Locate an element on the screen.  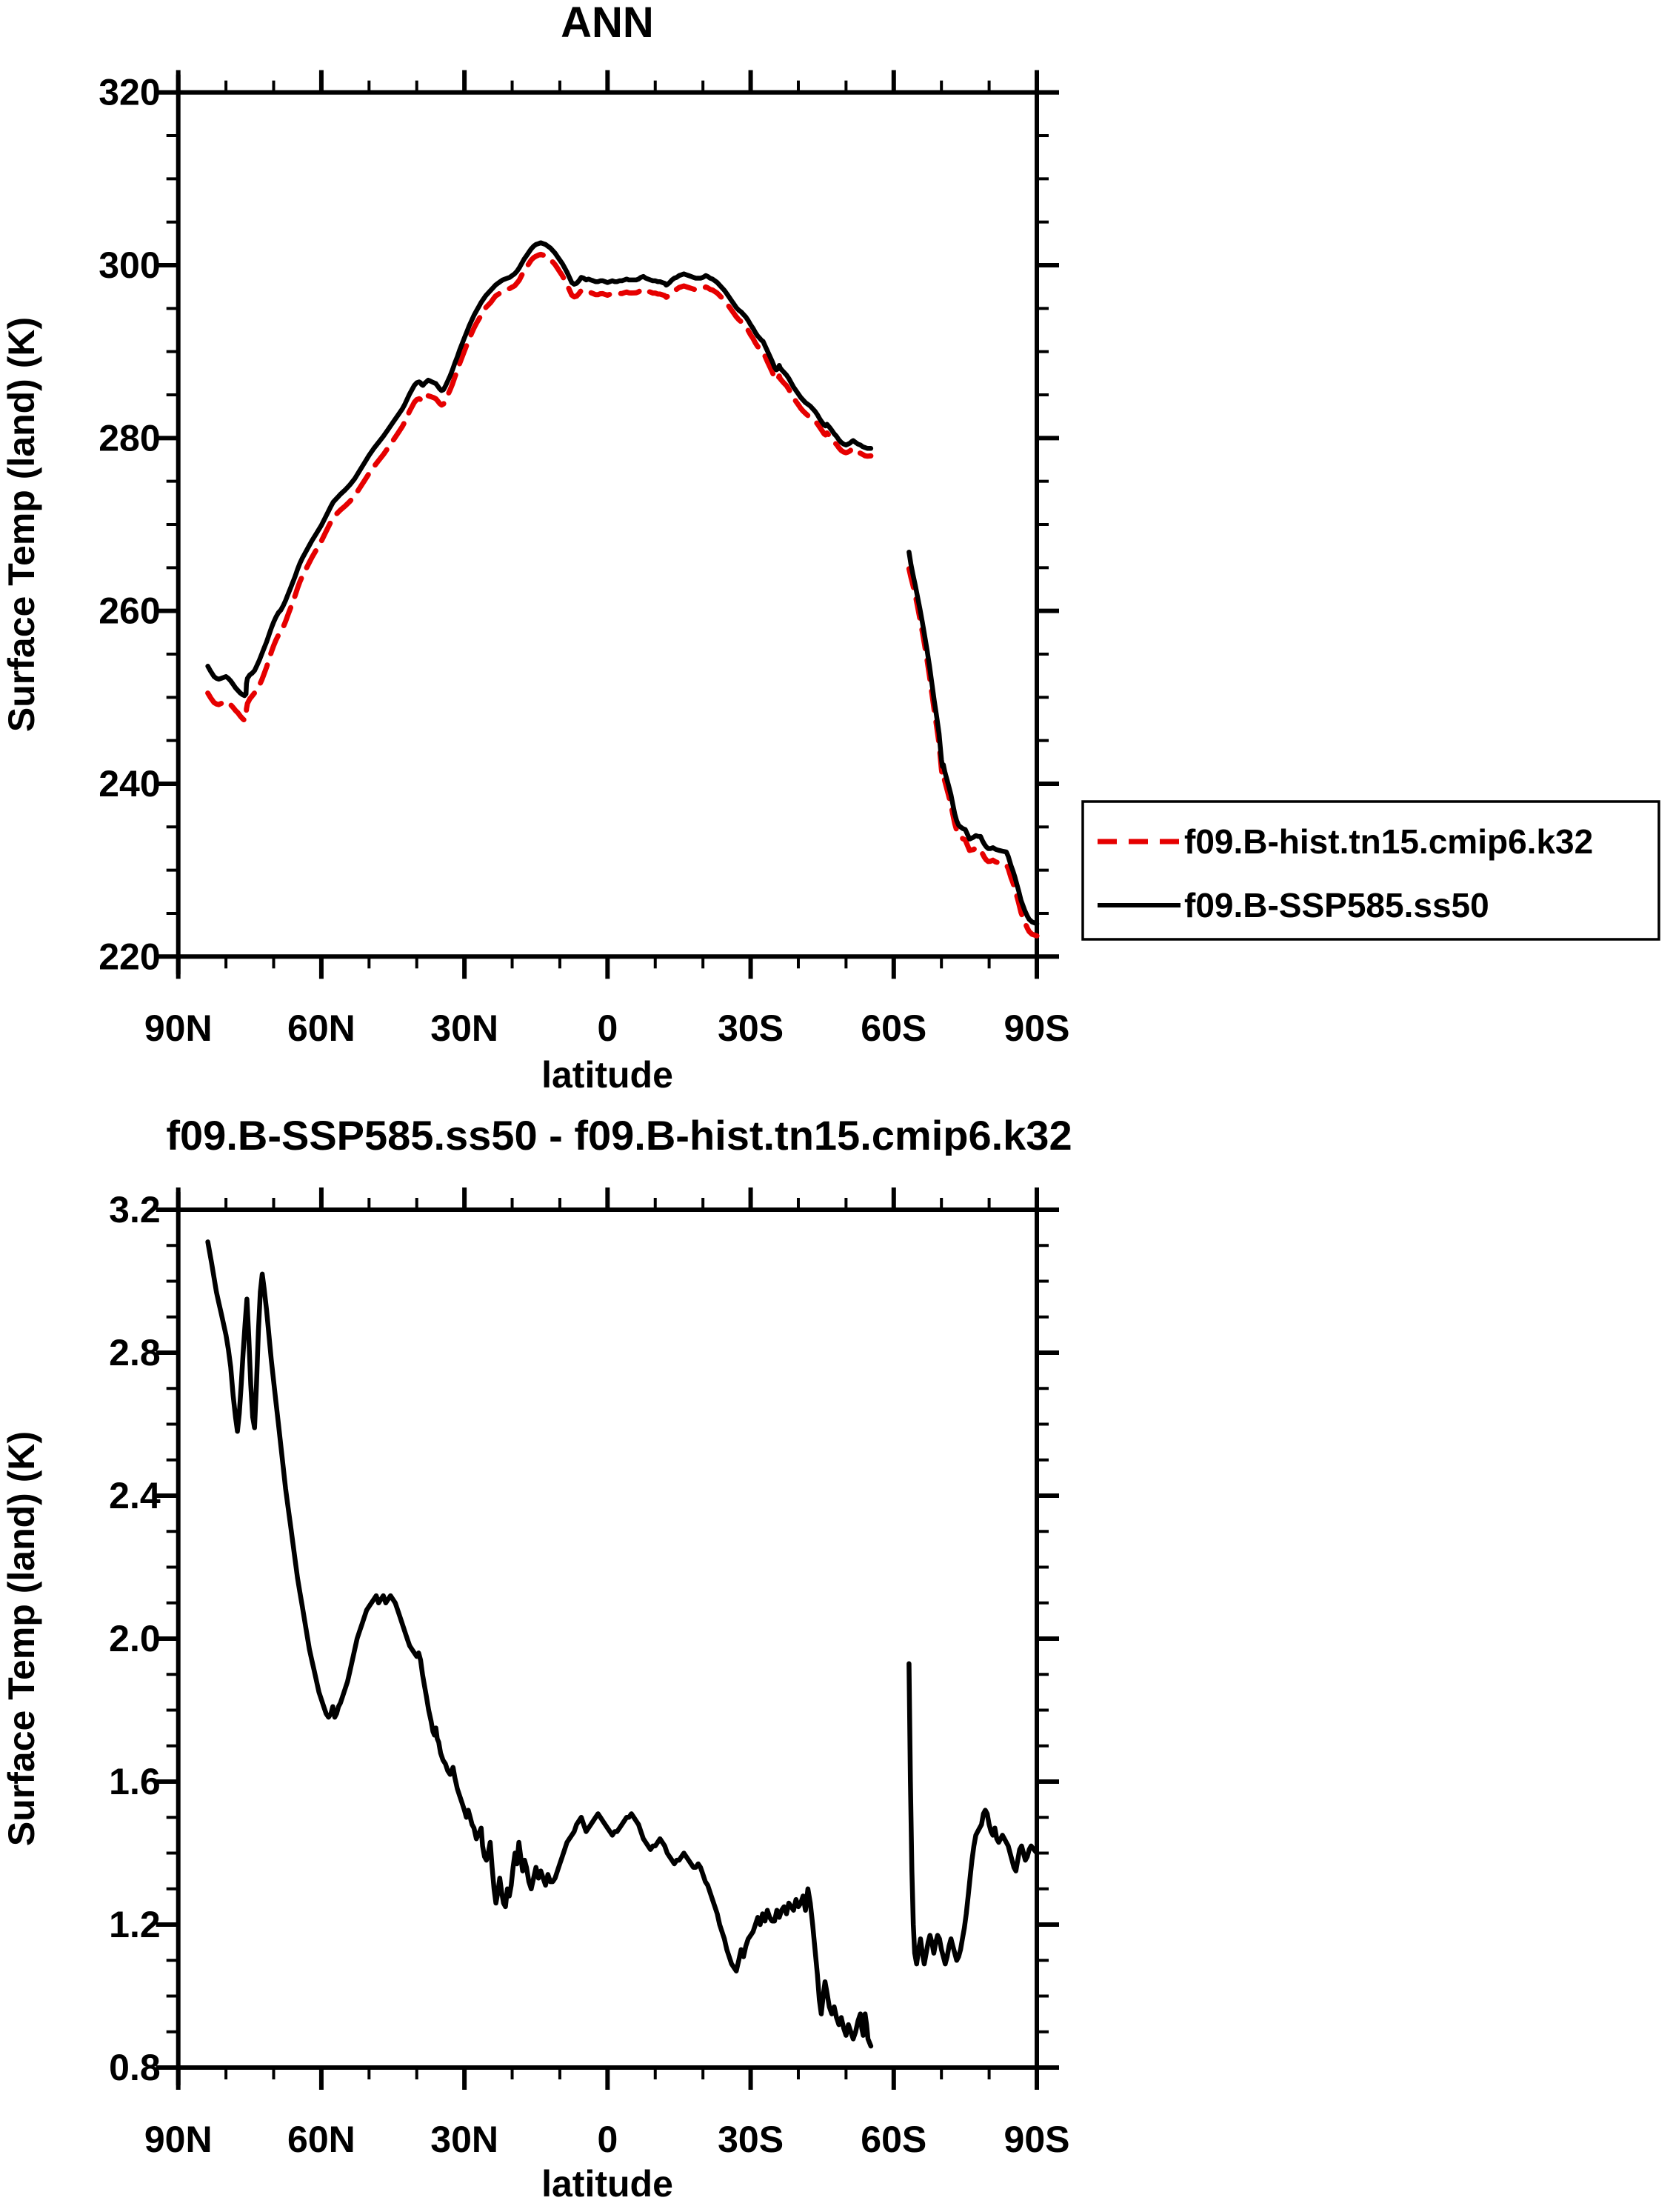
legend-item-ssp585: f09.B-SSP585.ss50 is located at coordinates (1293, 905).